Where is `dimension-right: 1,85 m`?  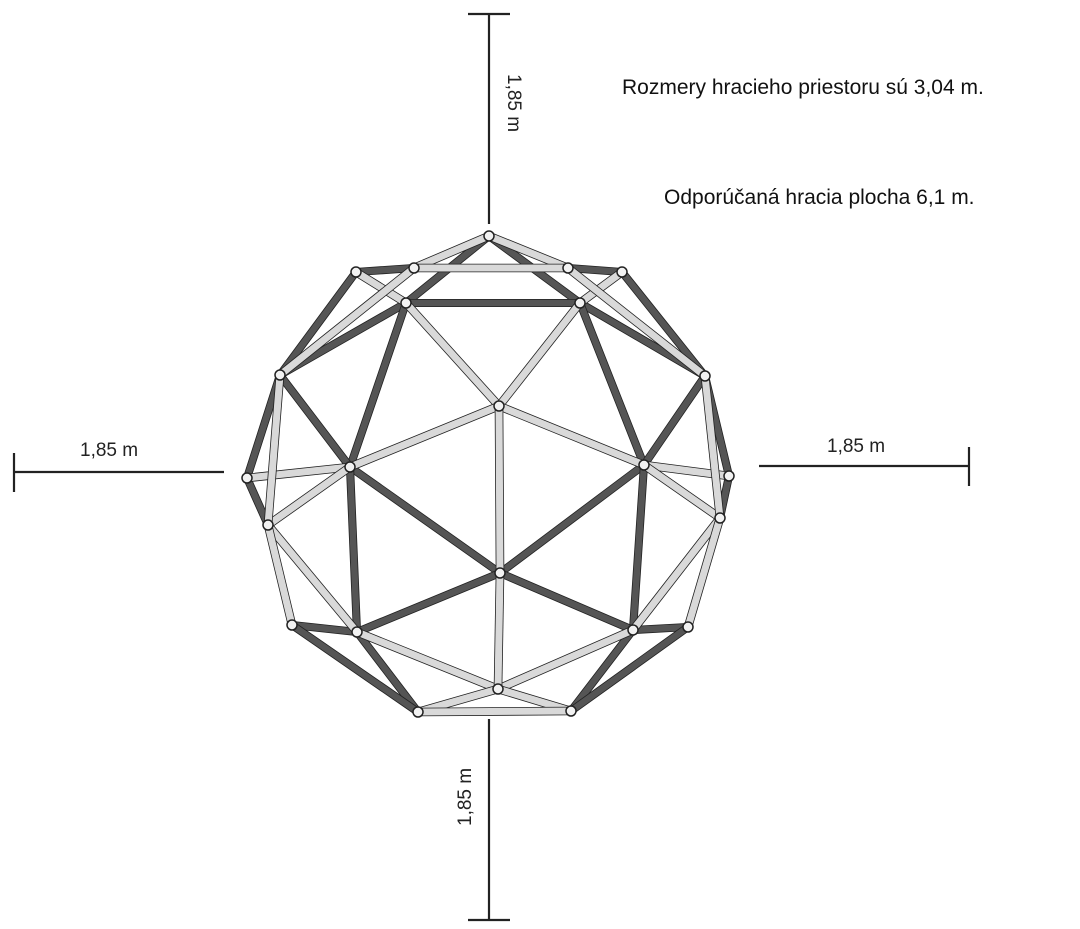
dimension-right: 1,85 m is located at coordinates (865, 461).